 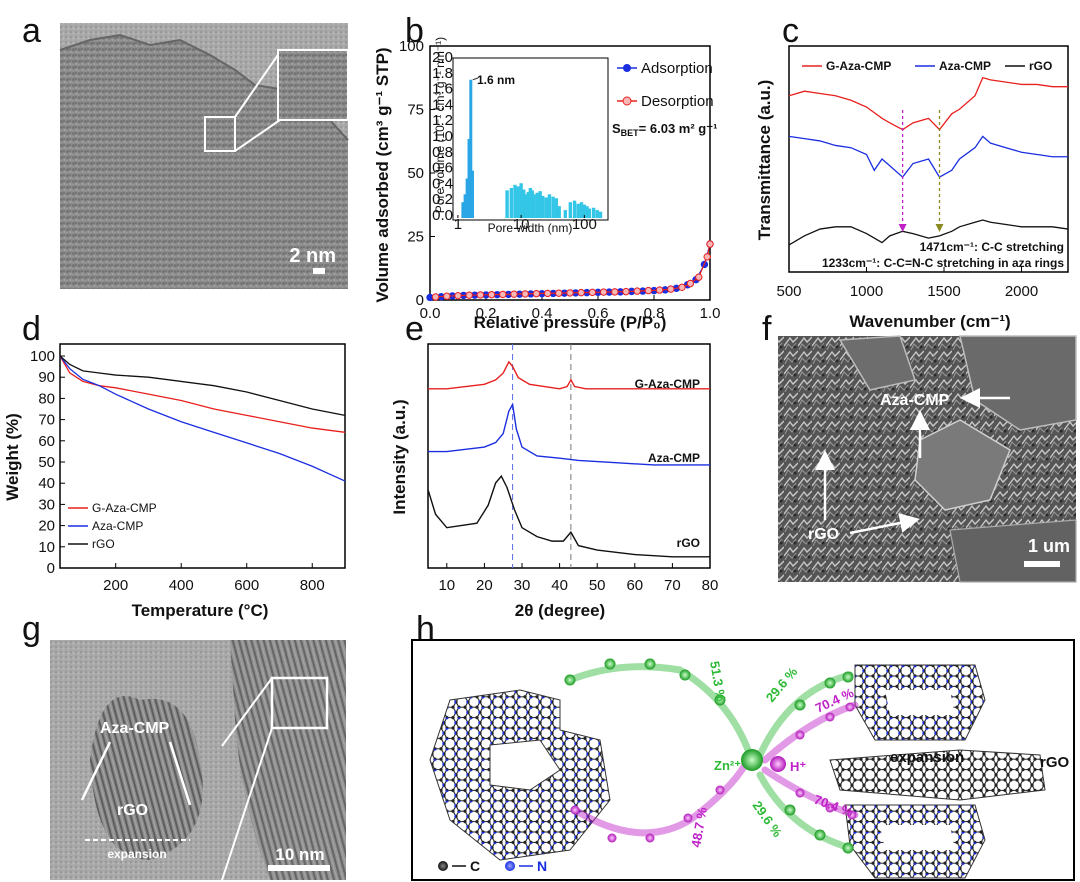 What do you see at coordinates (530, 228) in the screenshot?
I see `inset-xlabel: Pore width (nm)` at bounding box center [530, 228].